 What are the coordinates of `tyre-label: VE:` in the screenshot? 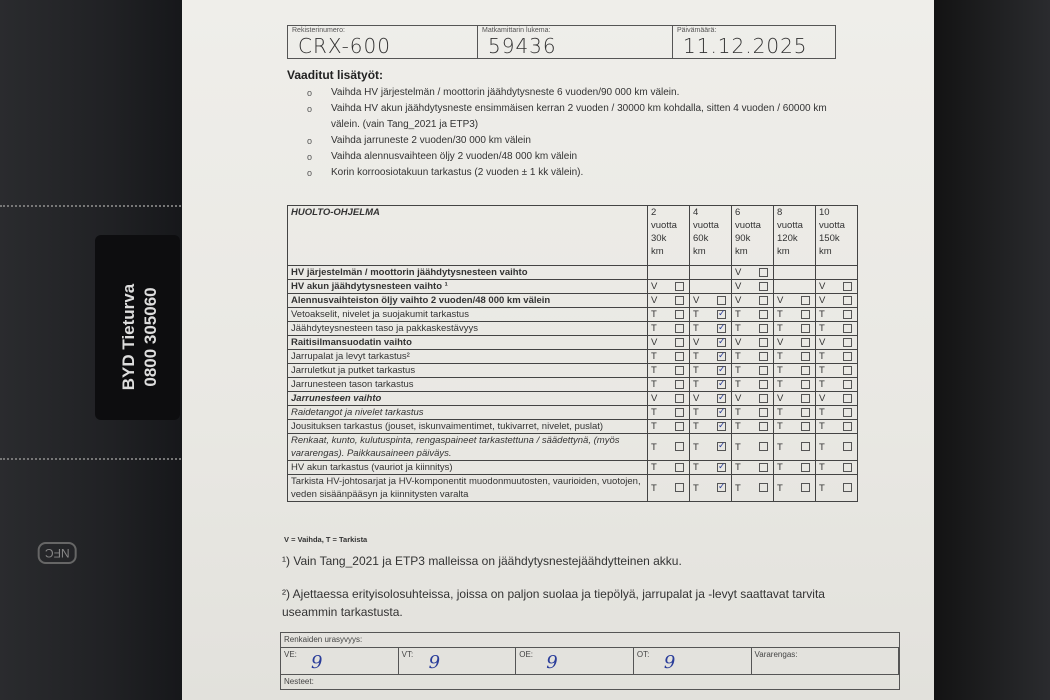 It's located at (290, 654).